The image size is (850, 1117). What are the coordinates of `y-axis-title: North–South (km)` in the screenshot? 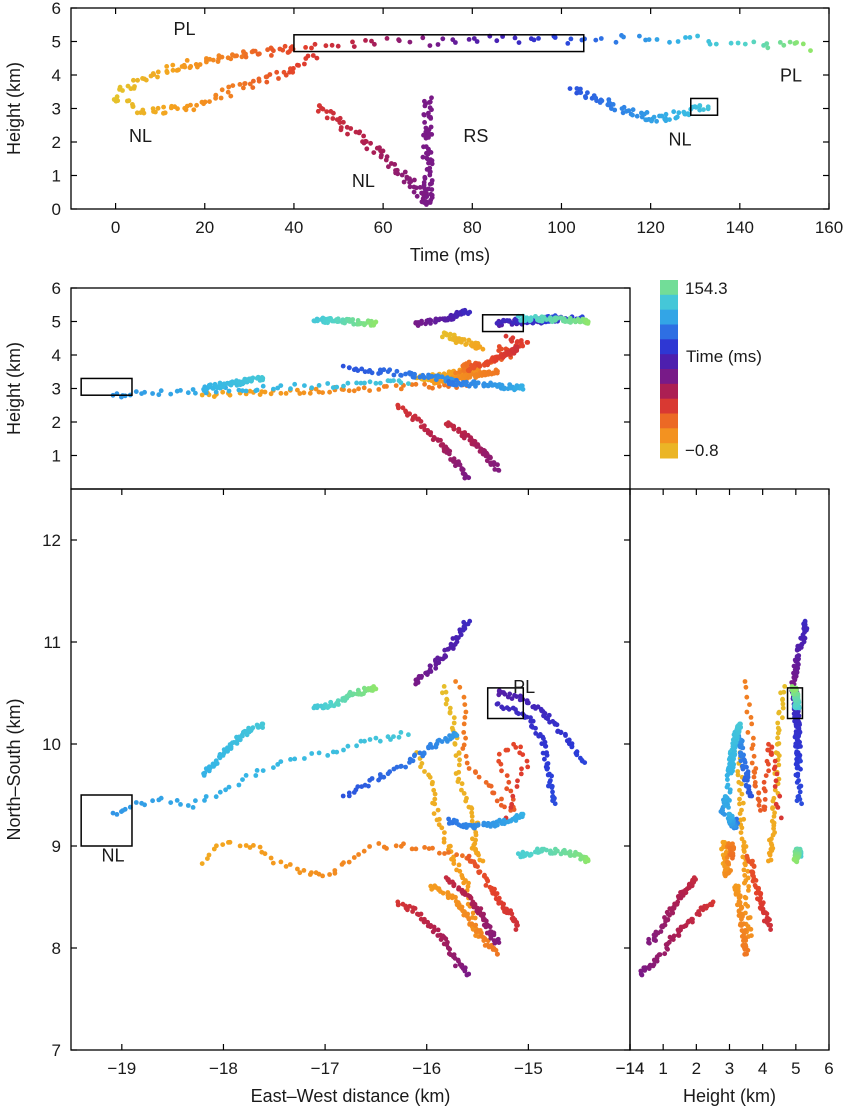 It's located at (14, 769).